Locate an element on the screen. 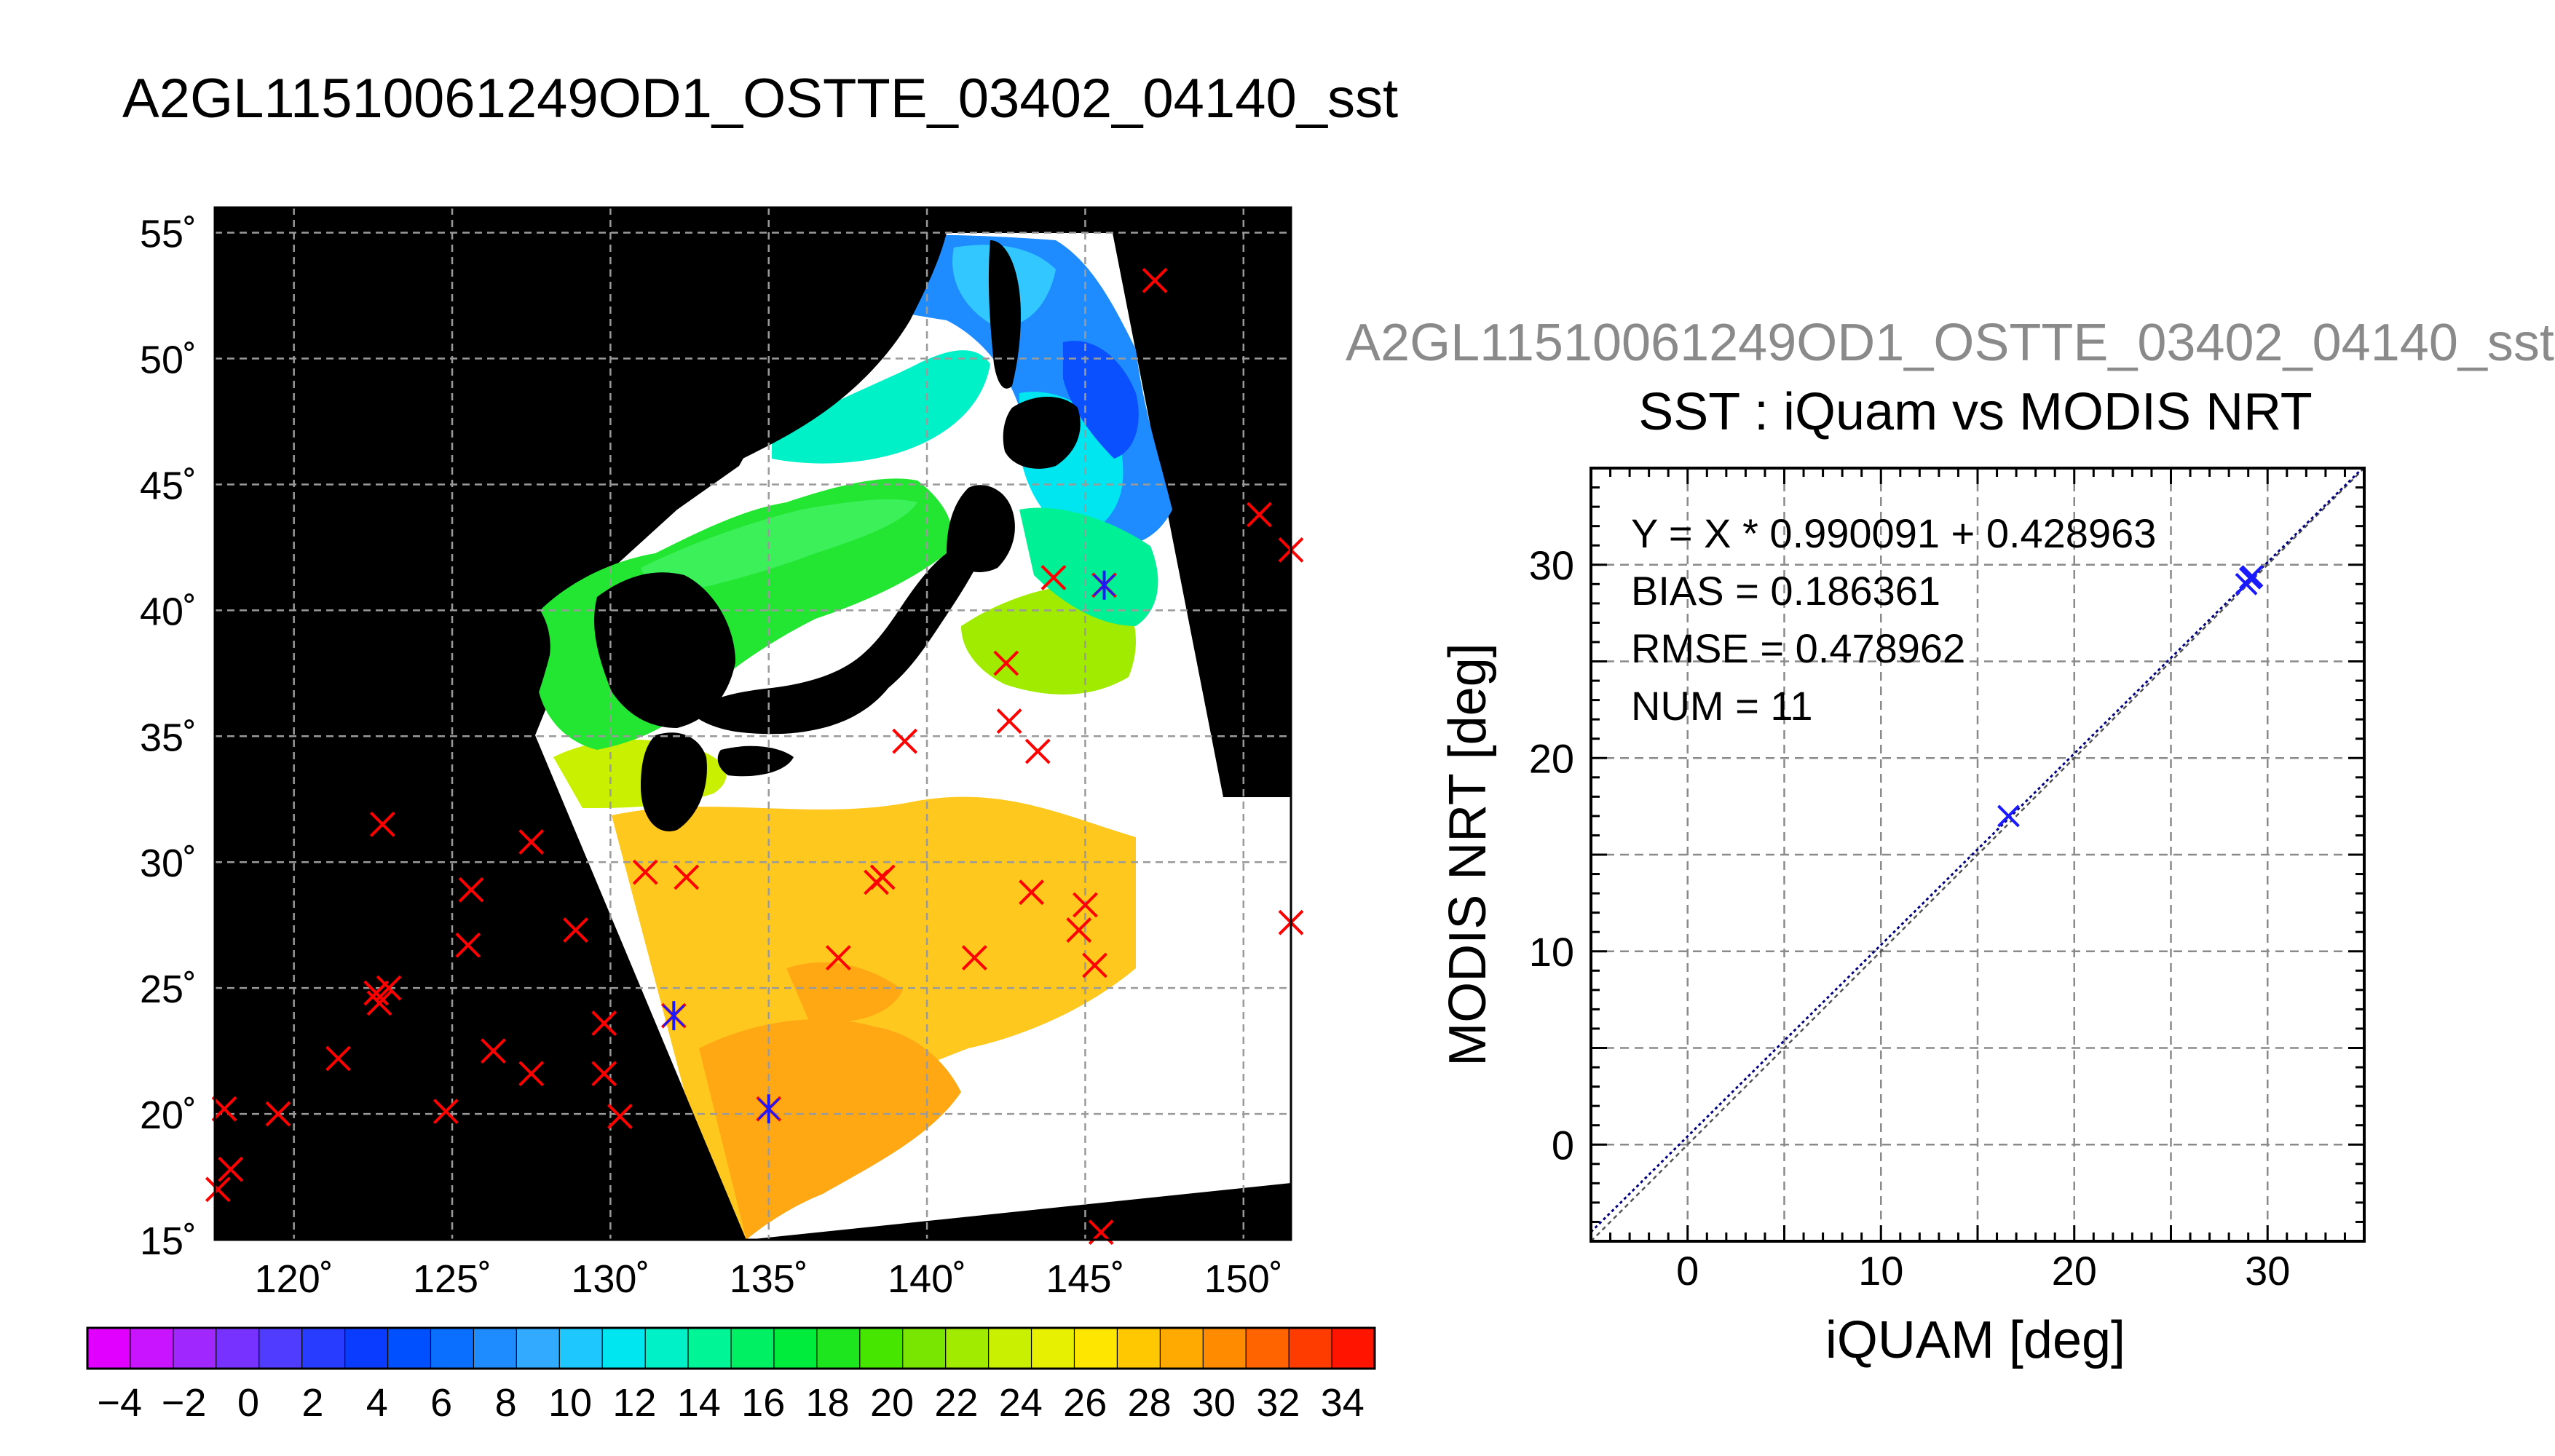  lon-tick-label: 140˚ is located at coordinates (927, 1279).